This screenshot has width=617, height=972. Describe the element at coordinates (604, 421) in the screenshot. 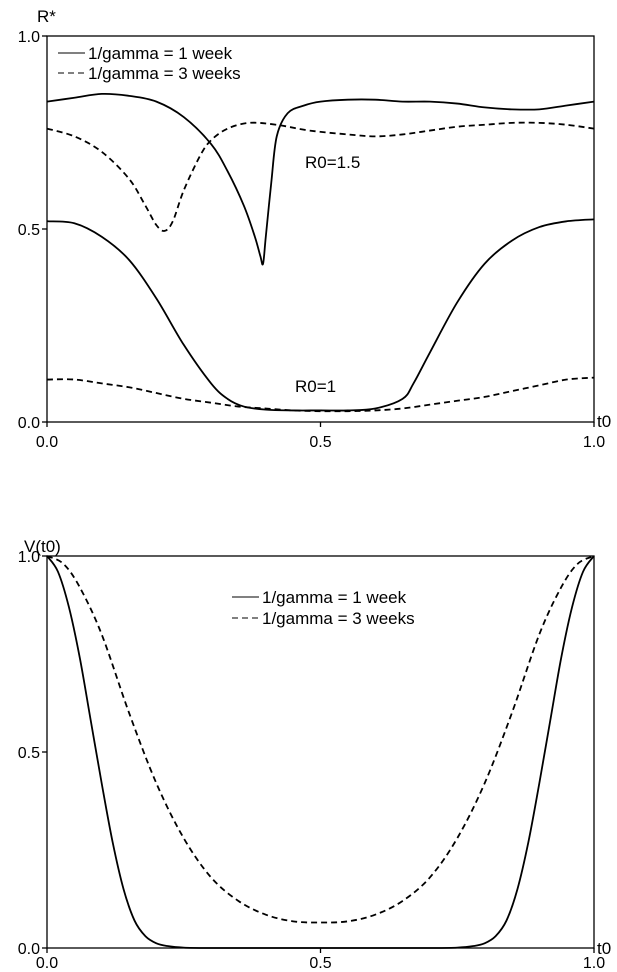

I see `x-axis-title-top: t0` at that location.